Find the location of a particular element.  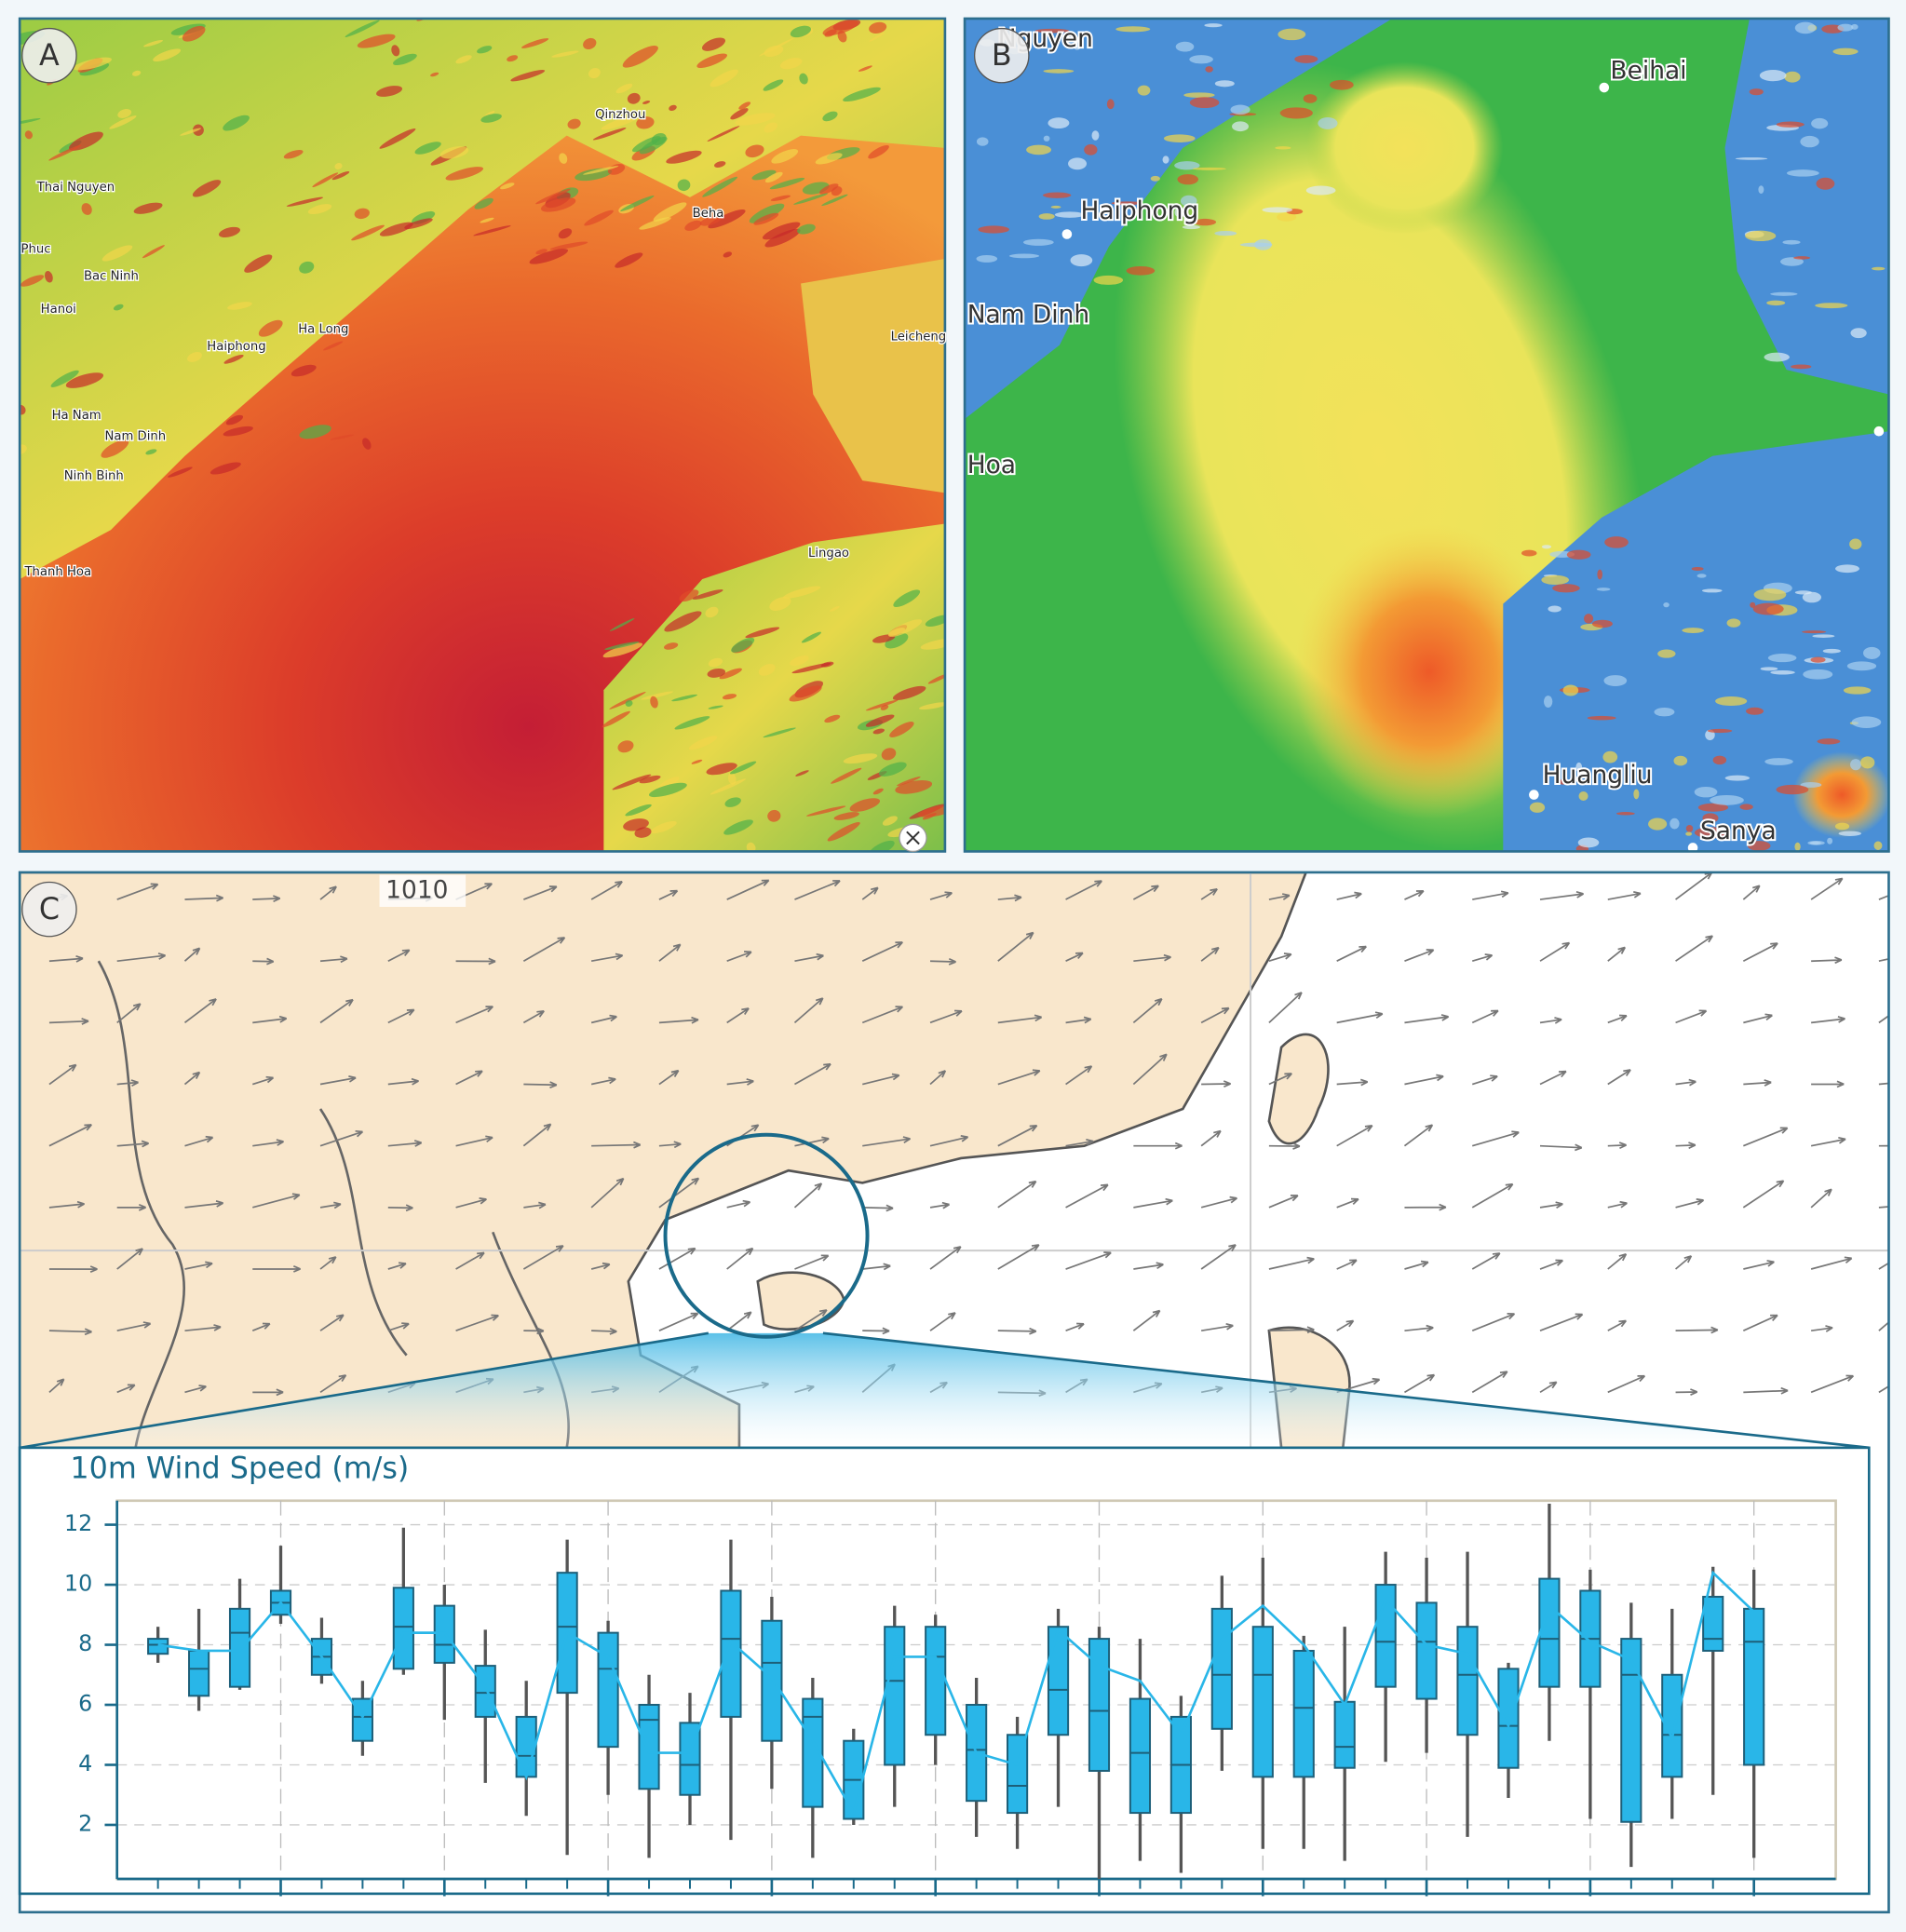

panel-label: B is located at coordinates (1002, 56).